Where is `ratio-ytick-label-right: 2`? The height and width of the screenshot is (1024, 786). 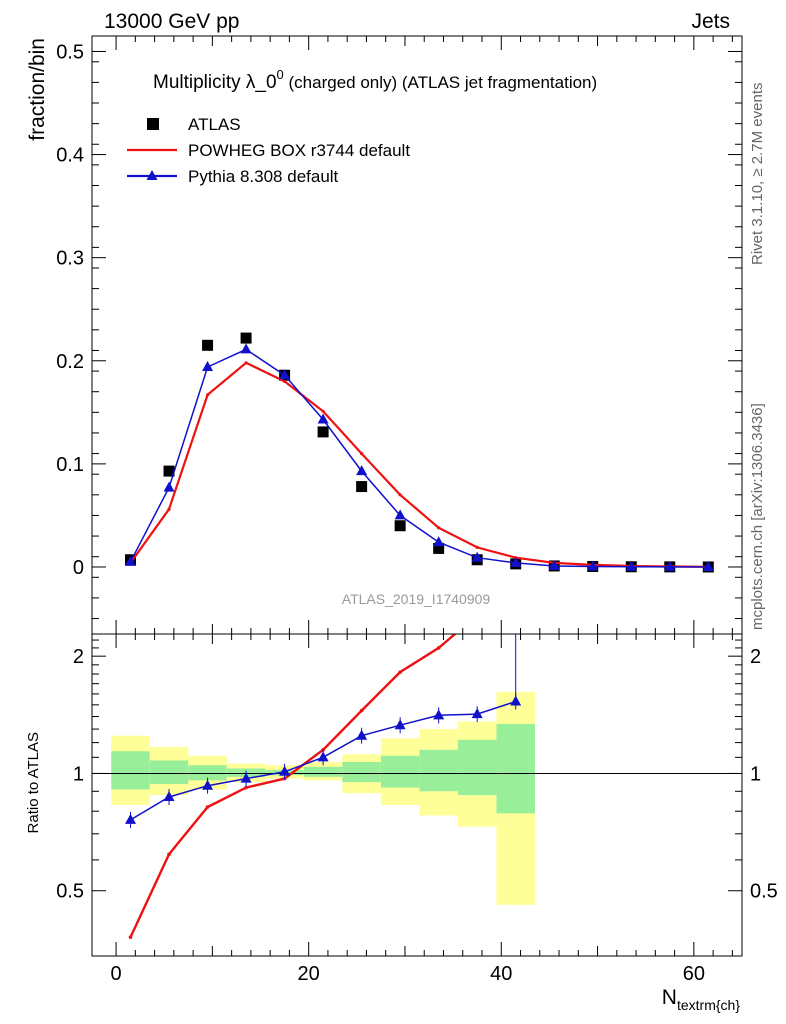
ratio-ytick-label-right: 2 is located at coordinates (755, 657).